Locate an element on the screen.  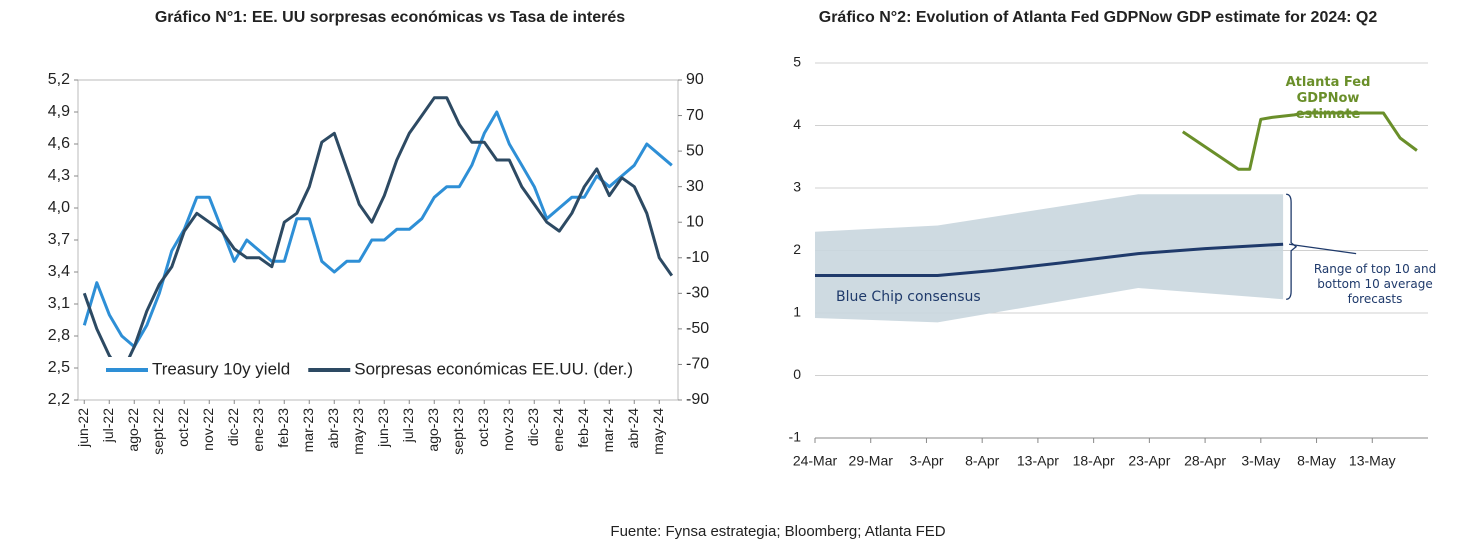
y2-tick-label: -30 is located at coordinates (697, 293).